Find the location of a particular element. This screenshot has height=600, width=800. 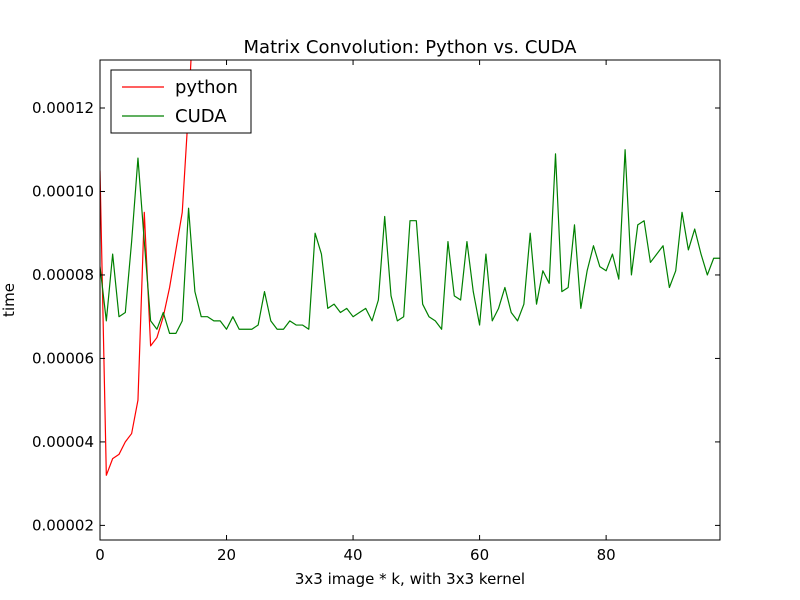

x-tick-label: 80 is located at coordinates (606, 555).